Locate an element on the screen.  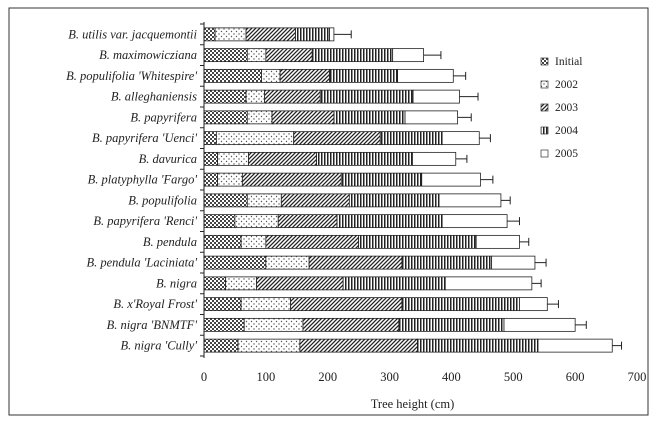
category-label: B. platyphylla 'Fargo' is located at coordinates (143, 180).